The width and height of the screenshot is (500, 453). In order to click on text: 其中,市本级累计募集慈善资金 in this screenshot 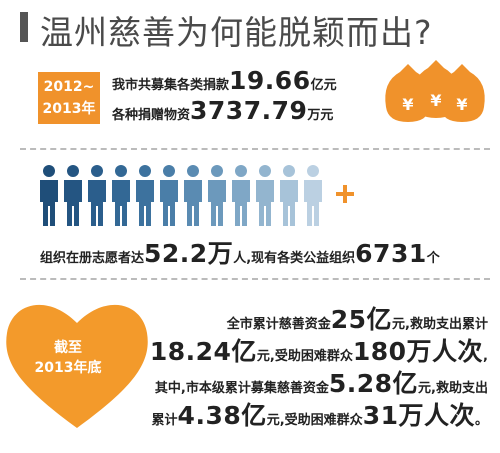, I will do `click(241, 388)`.